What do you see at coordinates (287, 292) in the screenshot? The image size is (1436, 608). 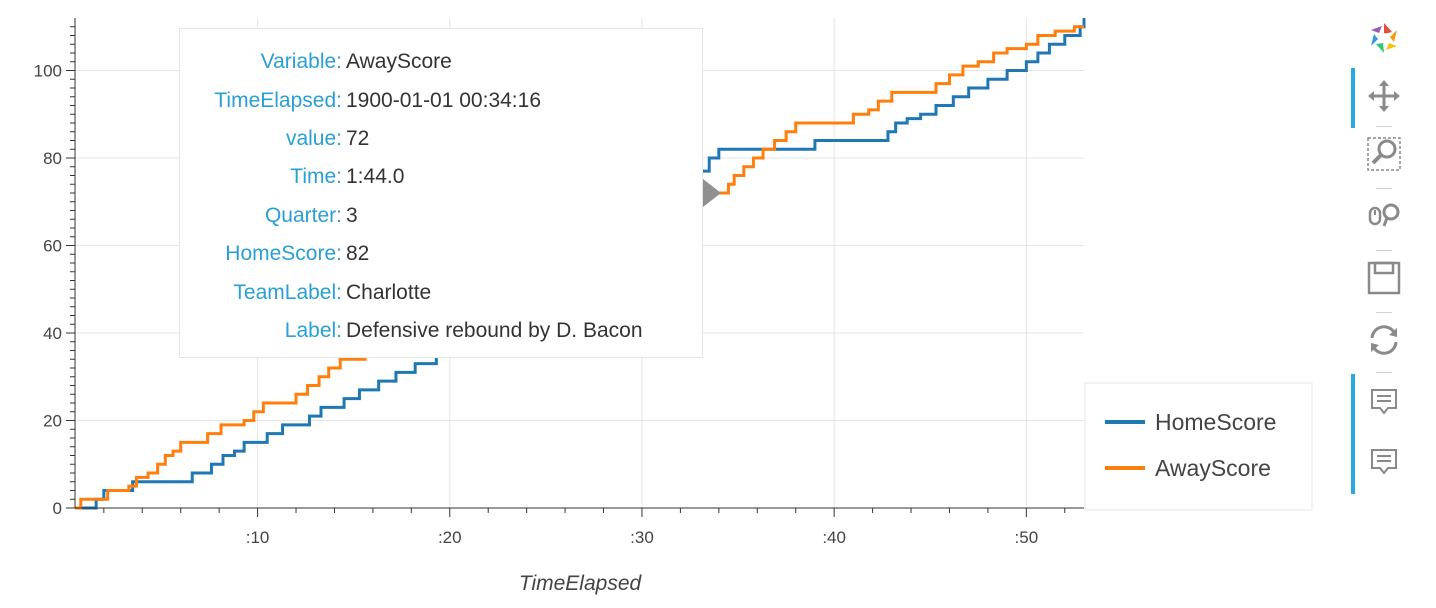 I see `tooltip-key: TeamLabel:` at bounding box center [287, 292].